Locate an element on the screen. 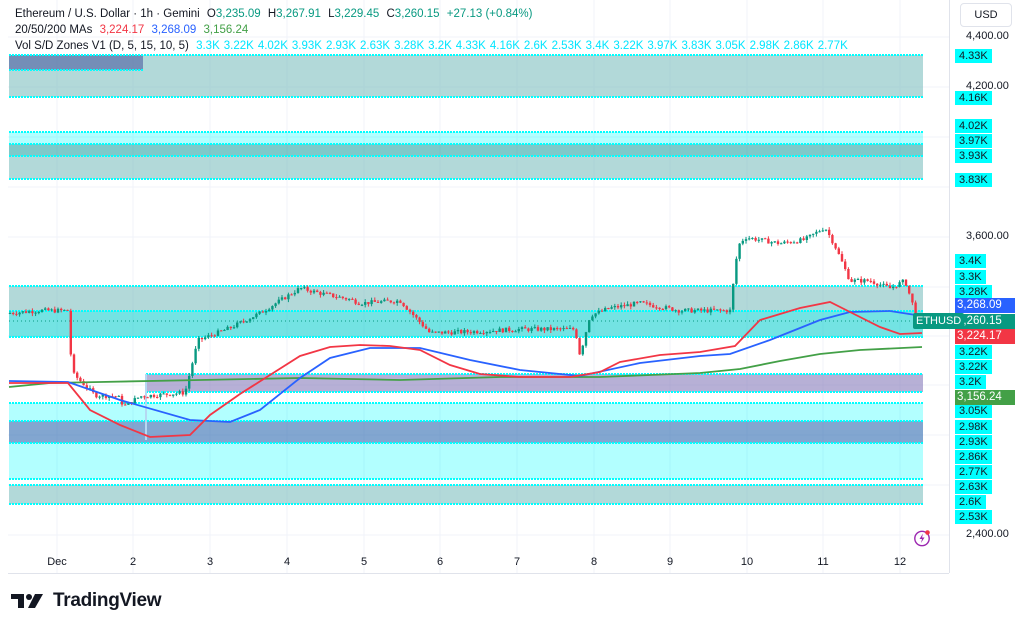 This screenshot has width=1024, height=627. vol-zone-value: 2.93K is located at coordinates (340, 46).